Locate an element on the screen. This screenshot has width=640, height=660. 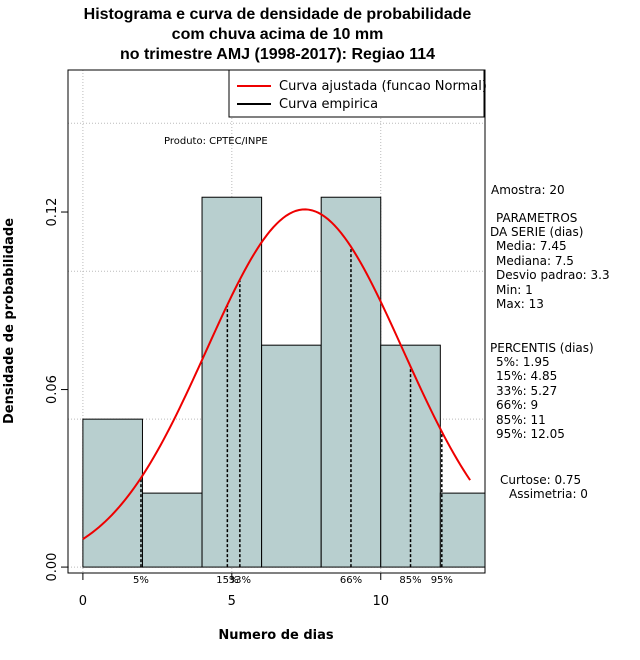
params-subheader: DA SERIE (dias) is located at coordinates (537, 232).